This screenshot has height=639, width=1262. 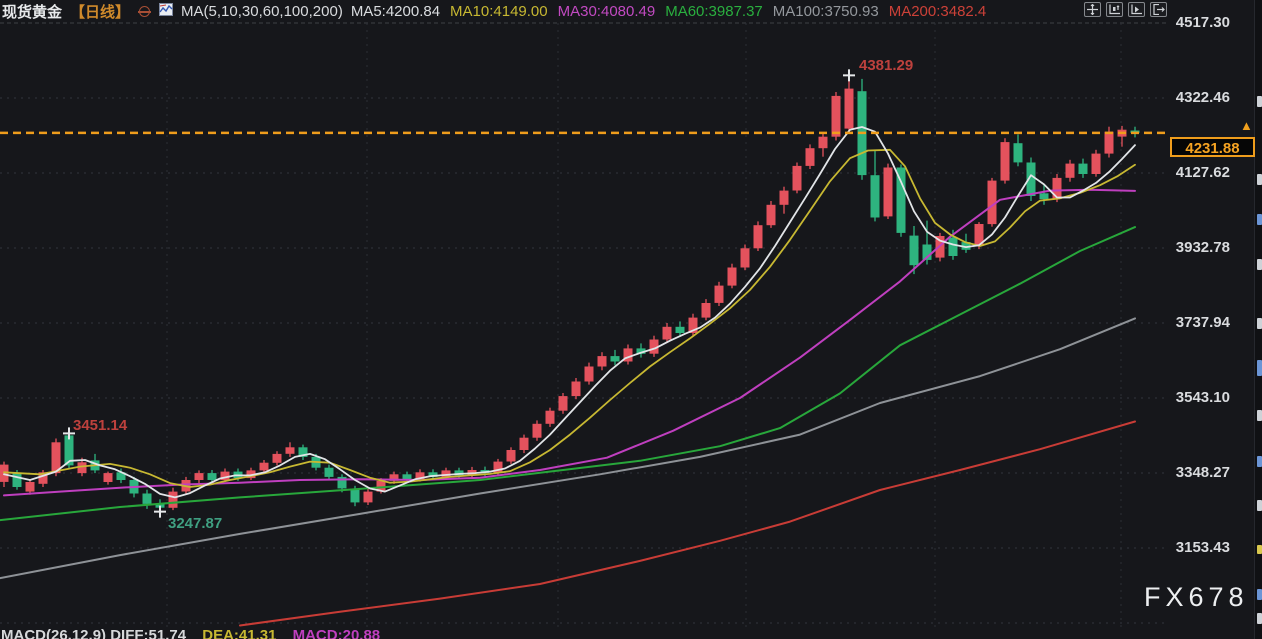 I want to click on watermark: FX678, so click(x=1196, y=597).